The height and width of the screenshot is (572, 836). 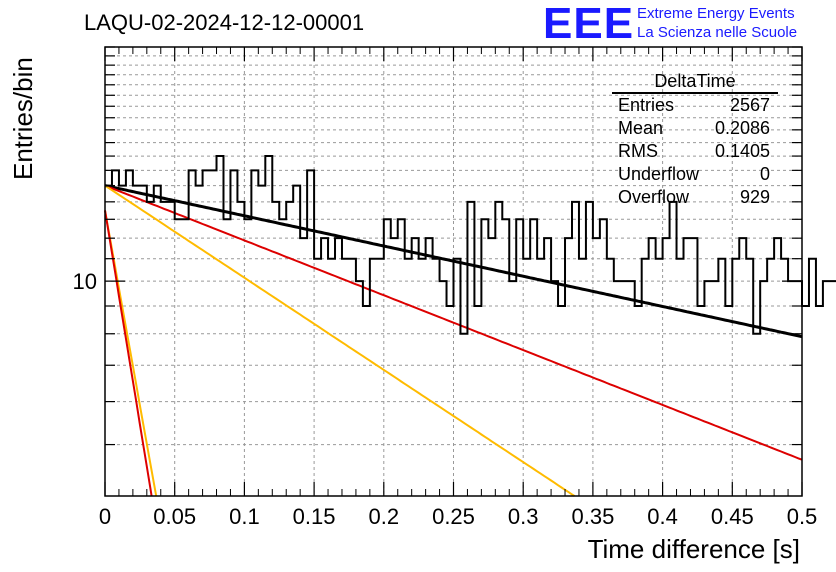 What do you see at coordinates (174, 516) in the screenshot?
I see `x-tick-label: 0.05` at bounding box center [174, 516].